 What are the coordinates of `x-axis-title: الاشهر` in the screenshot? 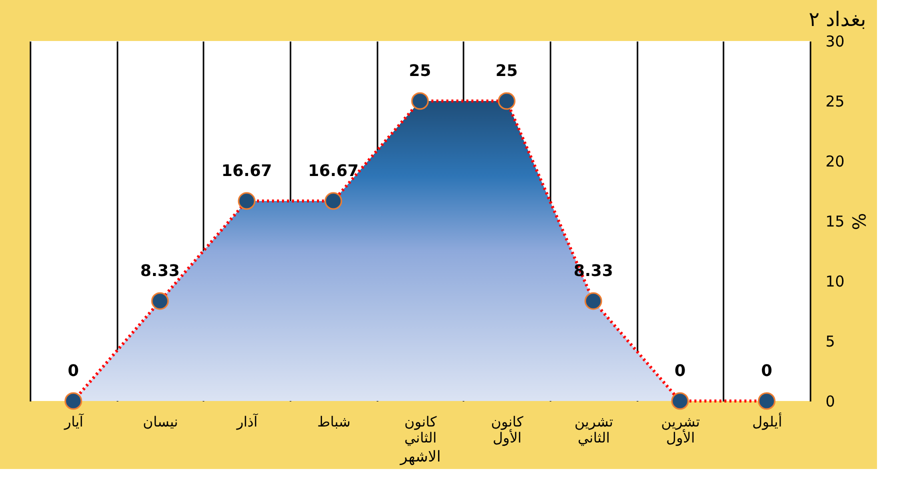 It's located at (420, 457).